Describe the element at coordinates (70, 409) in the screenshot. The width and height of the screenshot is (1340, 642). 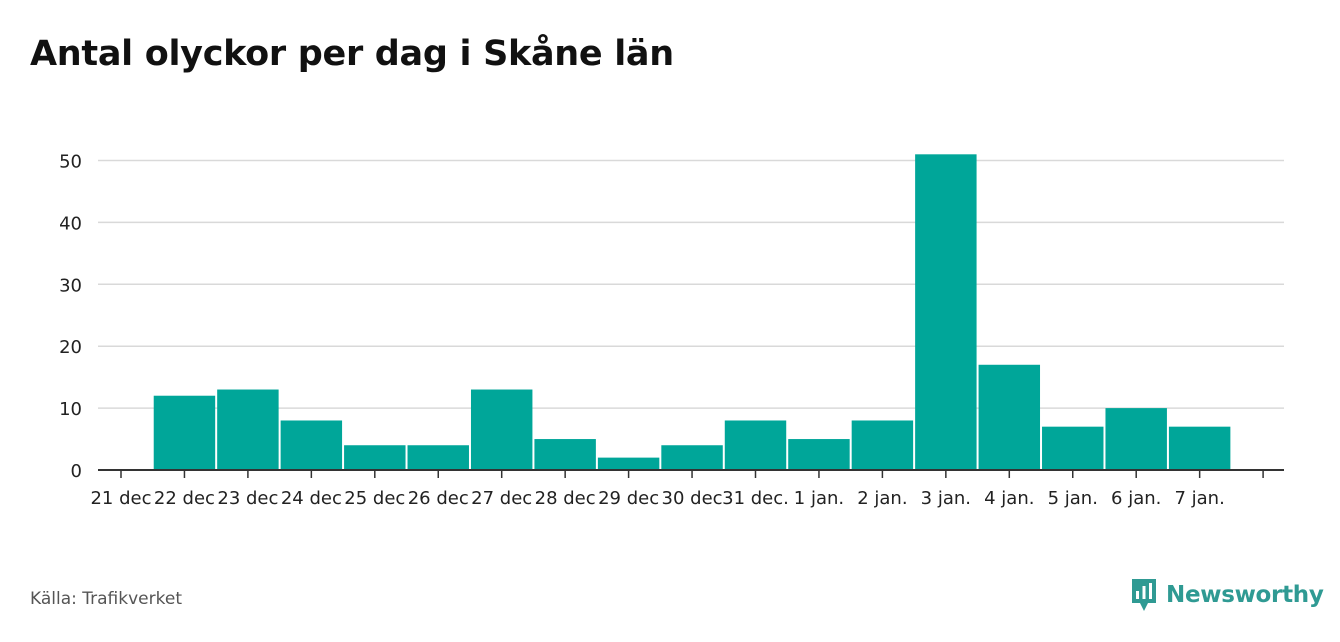
I see `y-tick-label: 10` at that location.